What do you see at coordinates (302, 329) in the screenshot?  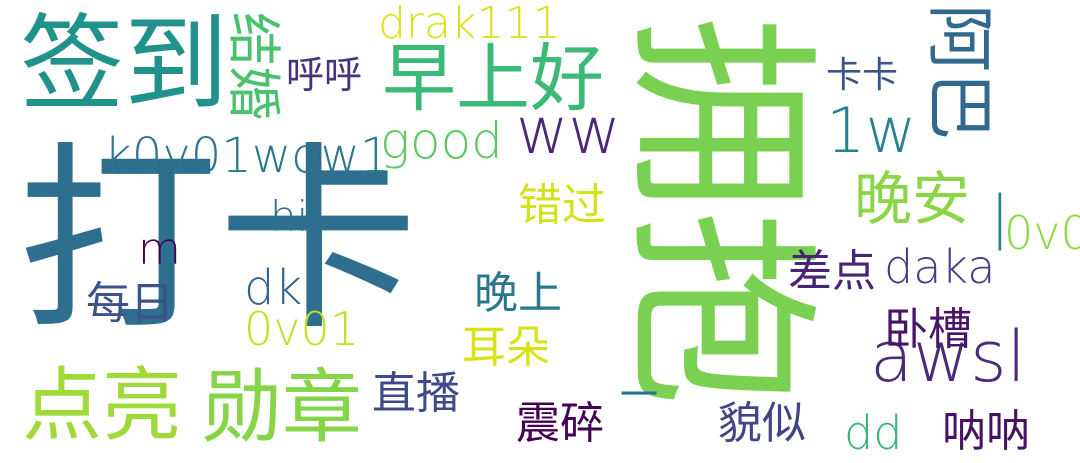 I see `word-0v01: 0v01` at bounding box center [302, 329].